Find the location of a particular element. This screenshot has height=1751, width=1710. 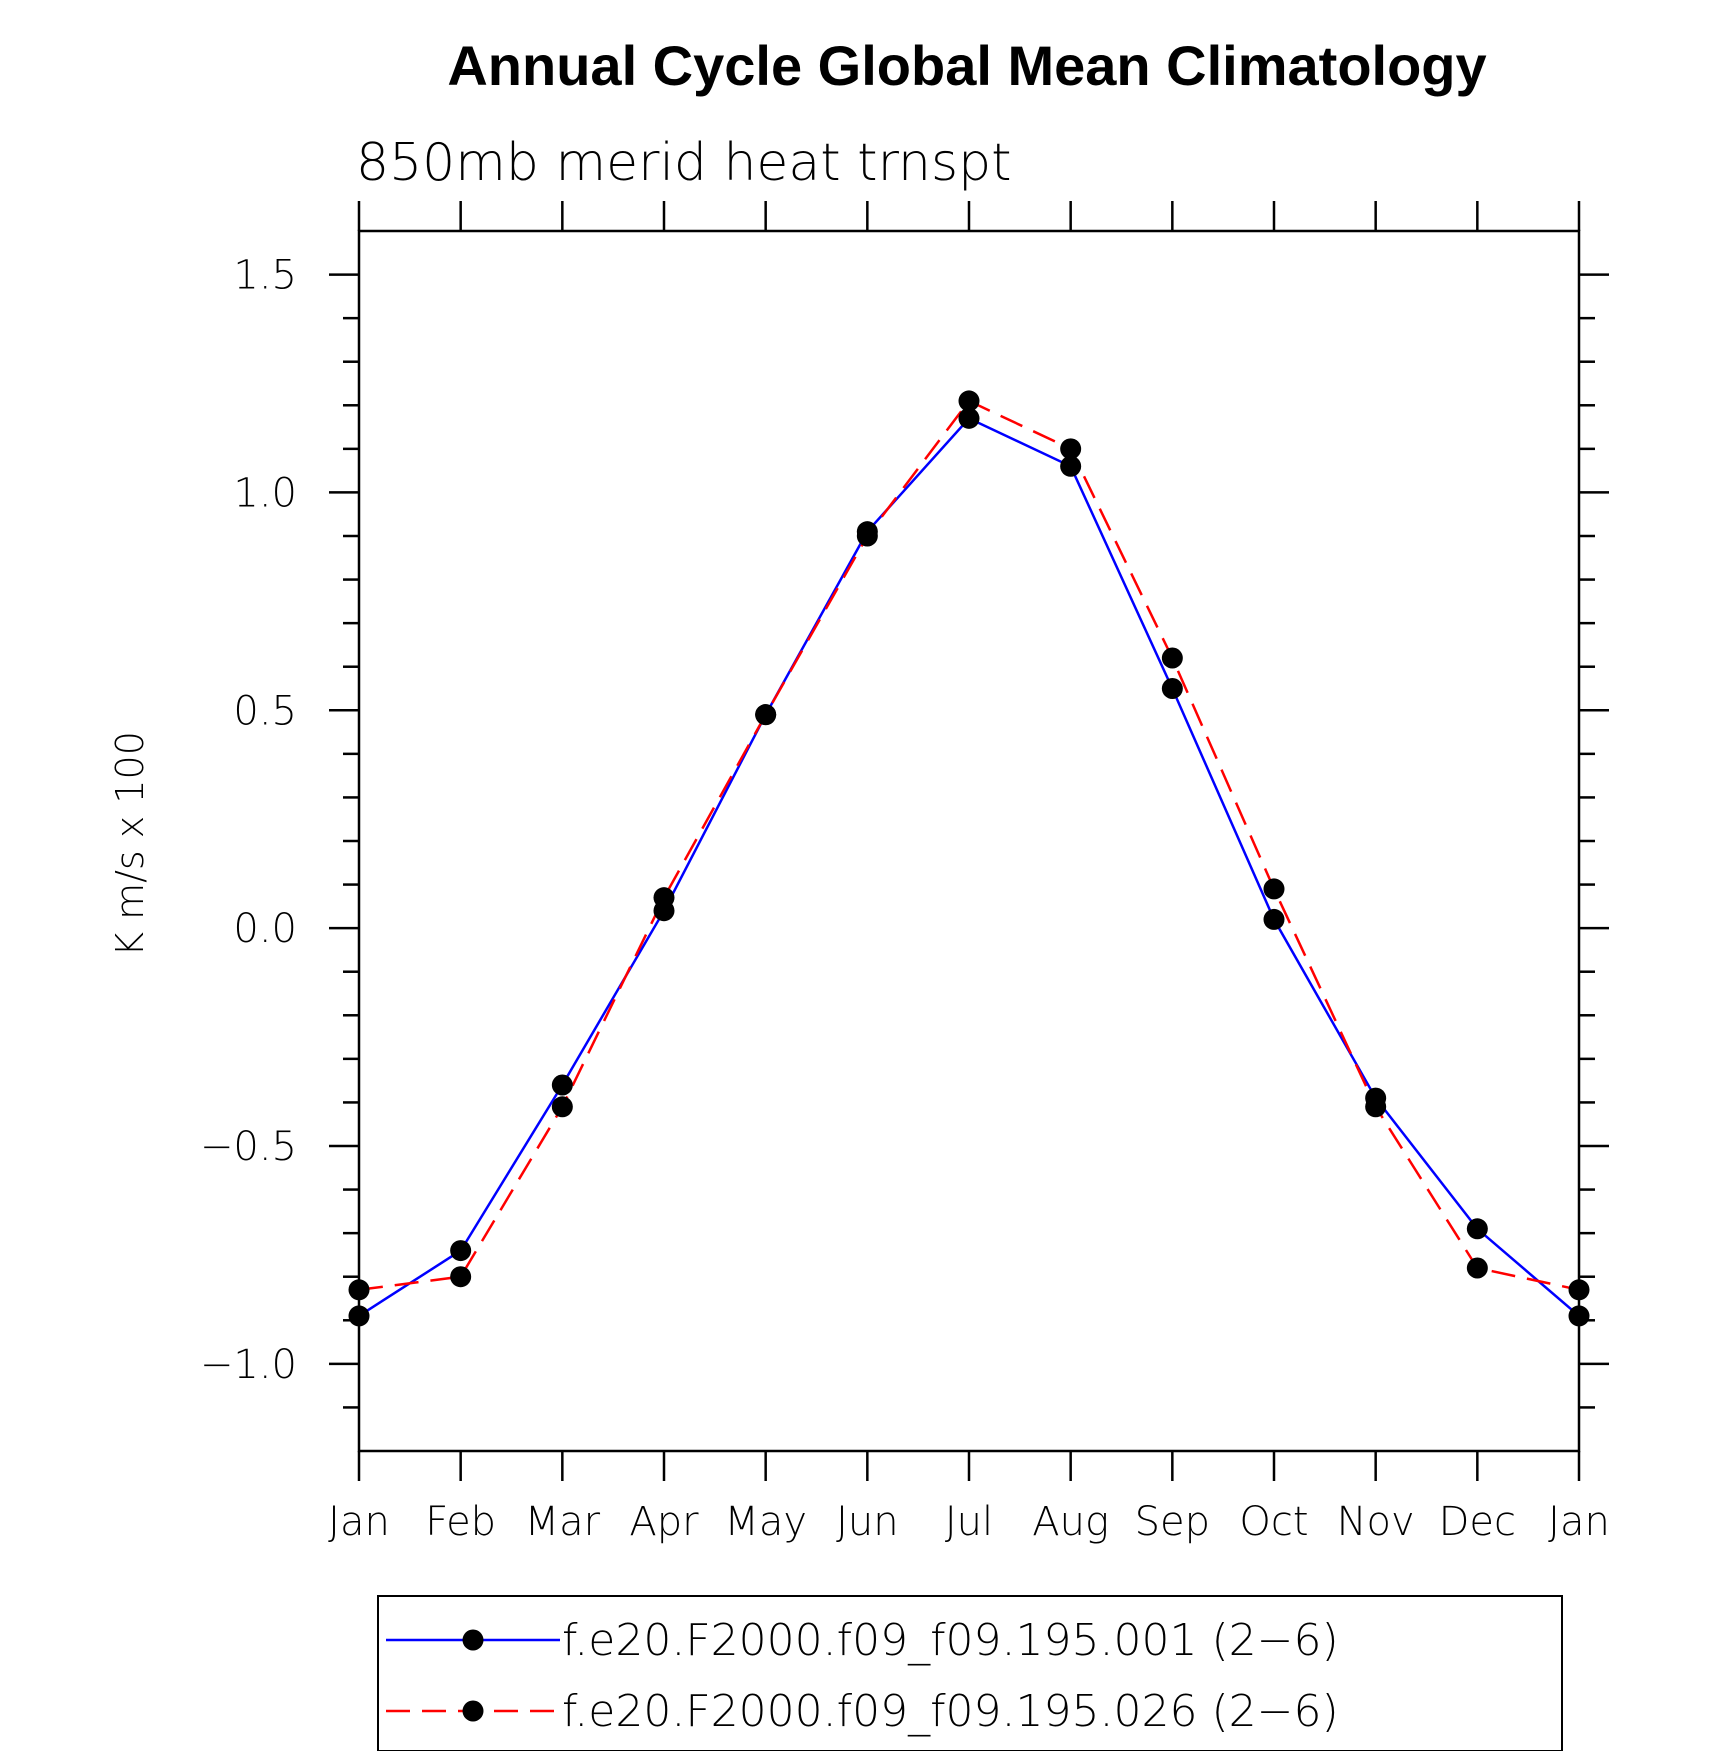

legend-label-2: f.e20.F2000.f09_f09.195.026 (2−6) is located at coordinates (950, 1711).